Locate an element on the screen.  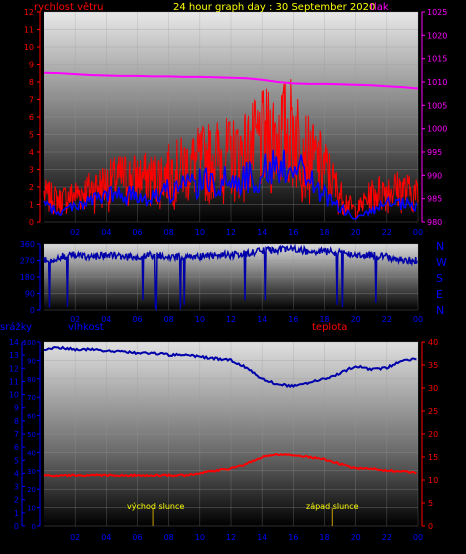
pressure-label: tlak is located at coordinates (379, 7).